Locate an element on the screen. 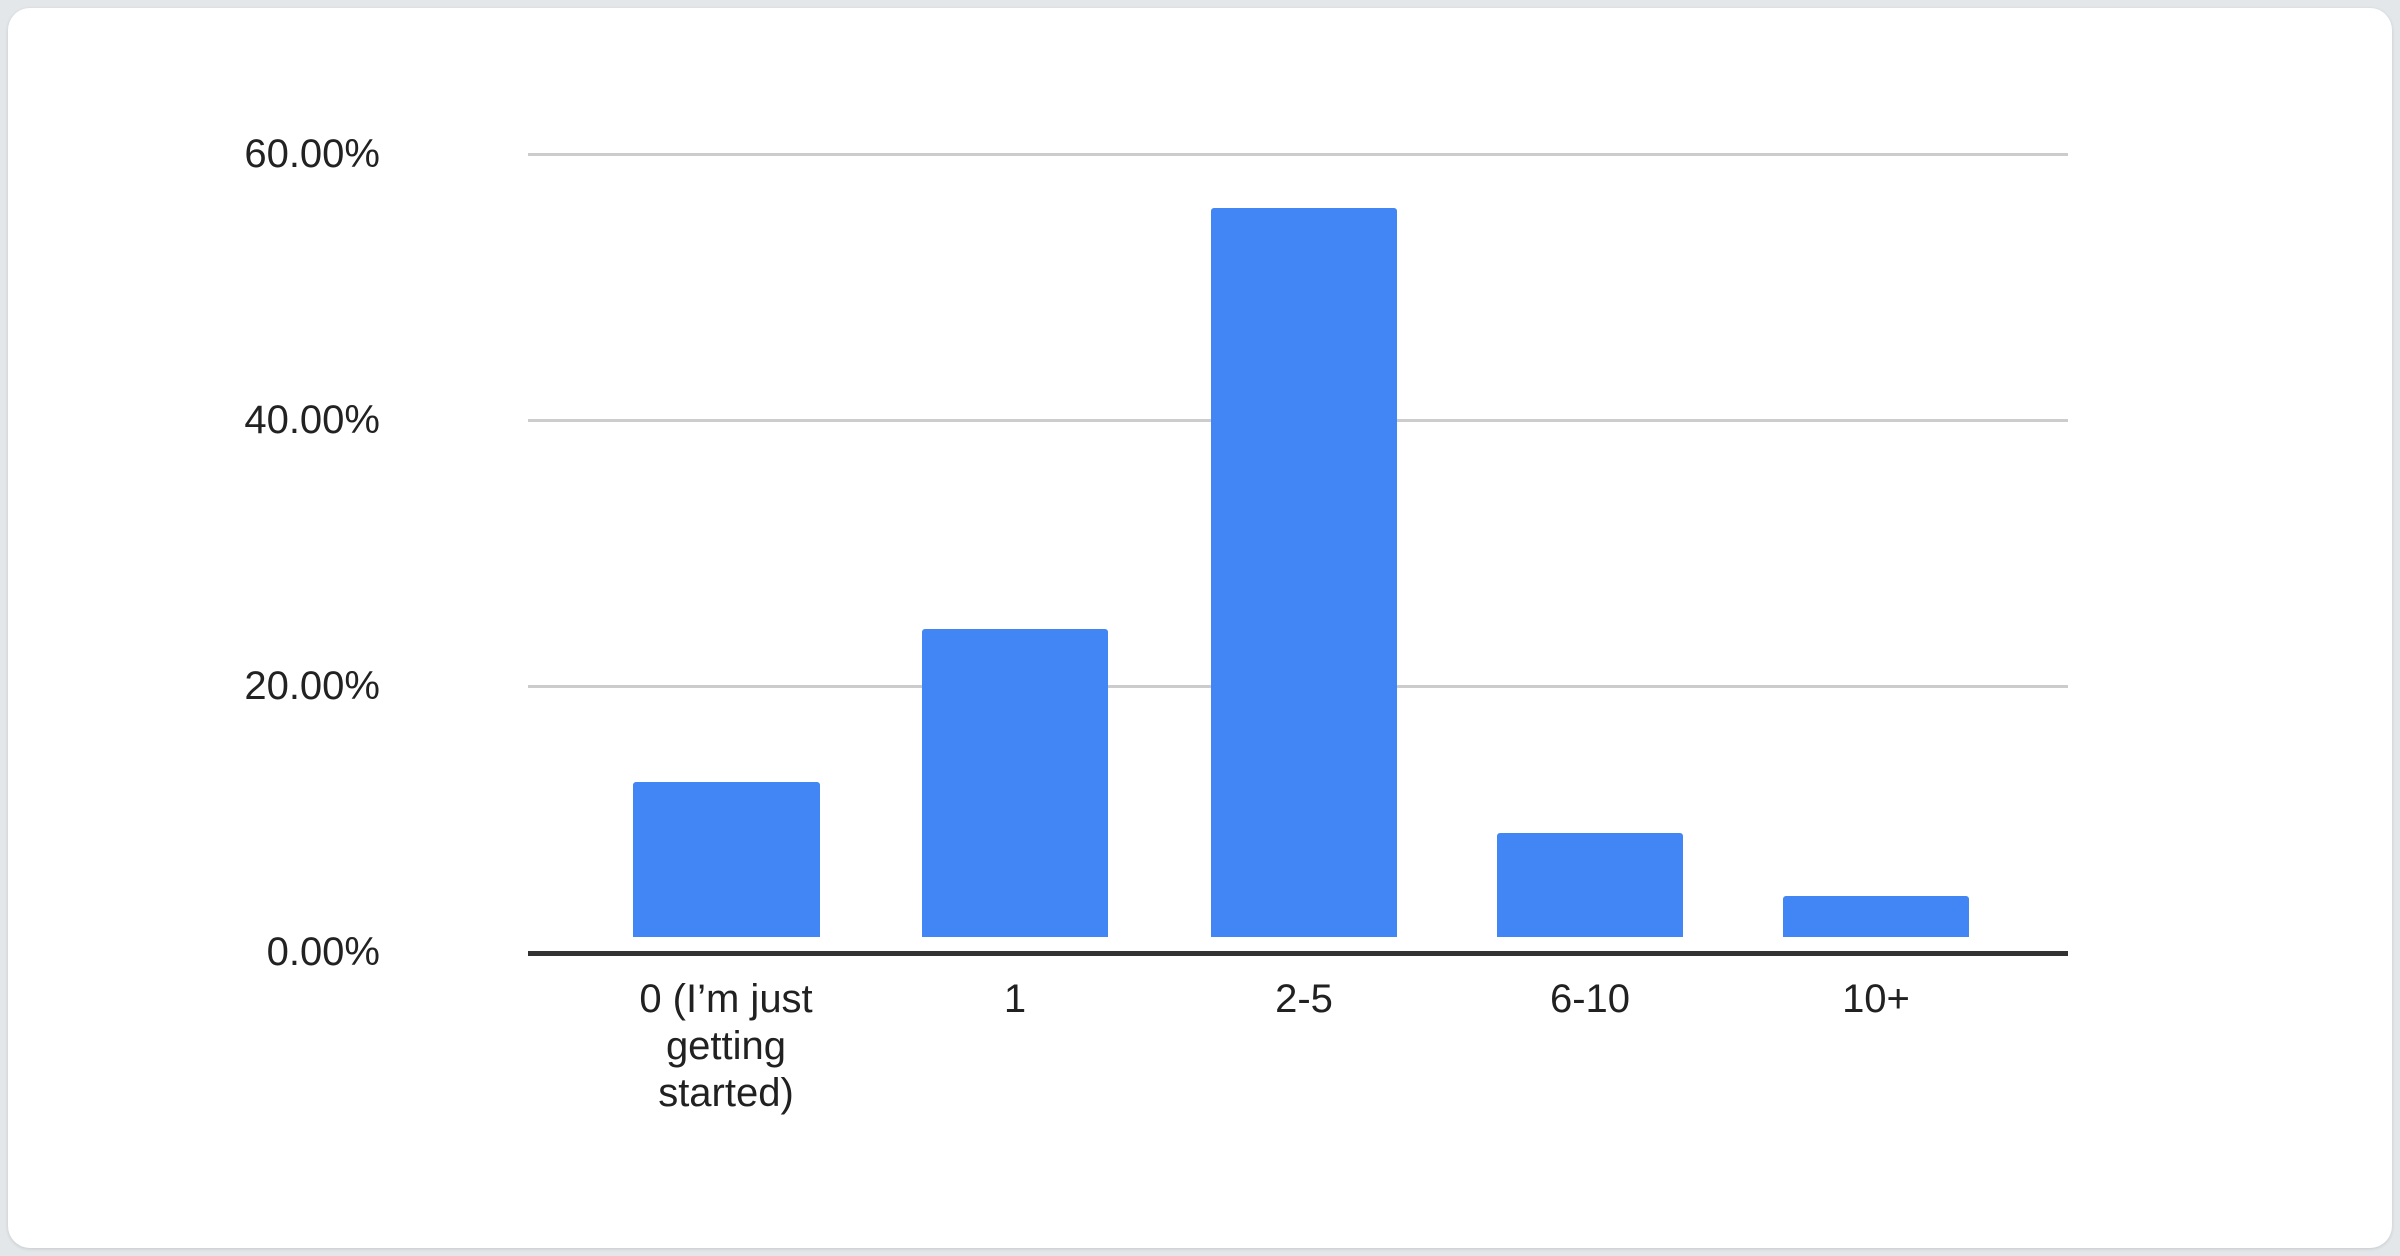 The image size is (2400, 1256). x-axis-tick-label-2: 2-5 is located at coordinates (1304, 999).